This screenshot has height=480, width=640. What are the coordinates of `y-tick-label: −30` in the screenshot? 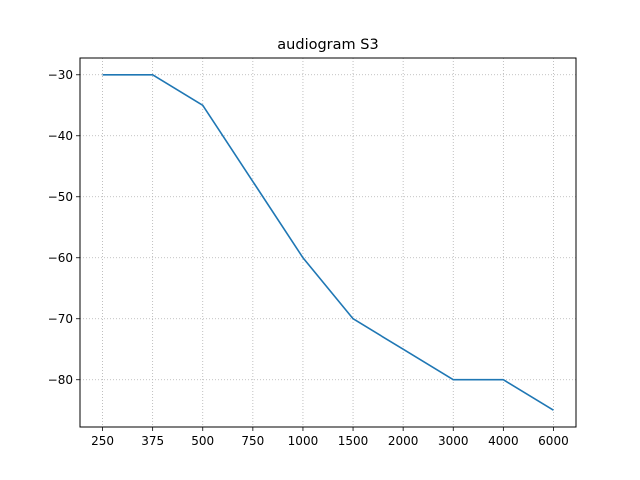 It's located at (60, 75).